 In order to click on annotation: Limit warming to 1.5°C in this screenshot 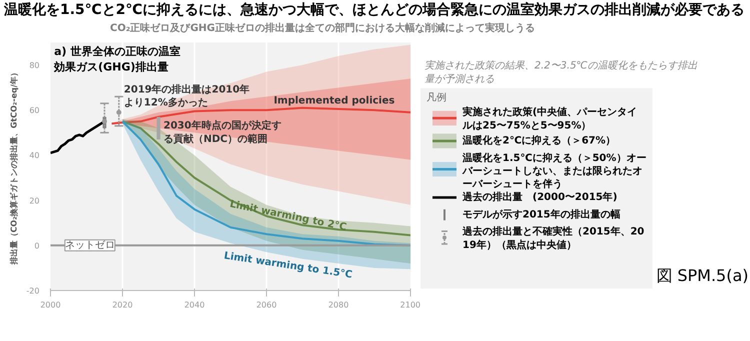, I will do `click(288, 265)`.